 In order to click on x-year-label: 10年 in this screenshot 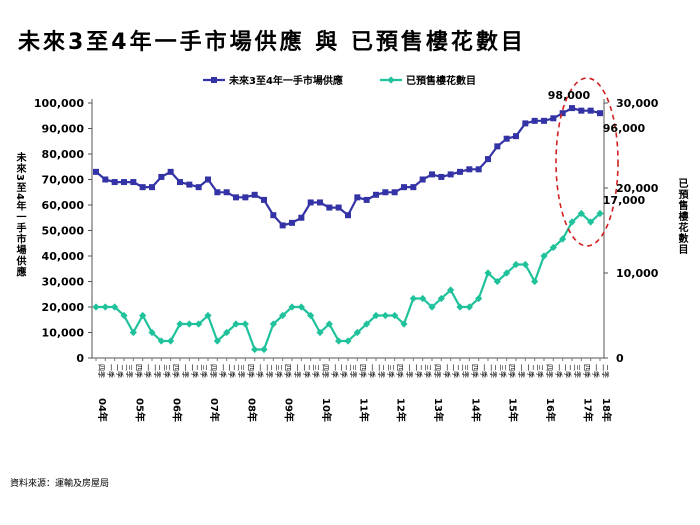, I will do `click(326, 410)`.